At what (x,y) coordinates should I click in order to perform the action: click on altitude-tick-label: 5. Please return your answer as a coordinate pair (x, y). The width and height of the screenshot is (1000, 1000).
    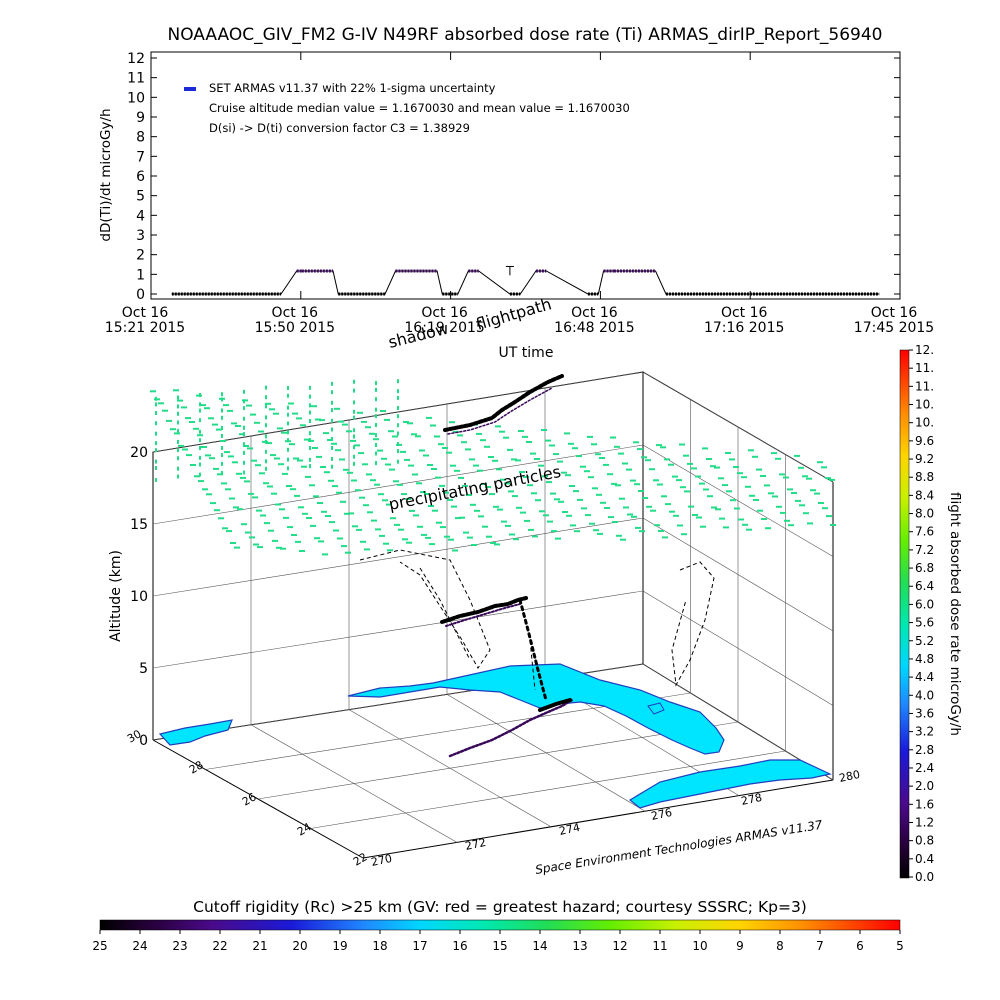
    Looking at the image, I should click on (143, 669).